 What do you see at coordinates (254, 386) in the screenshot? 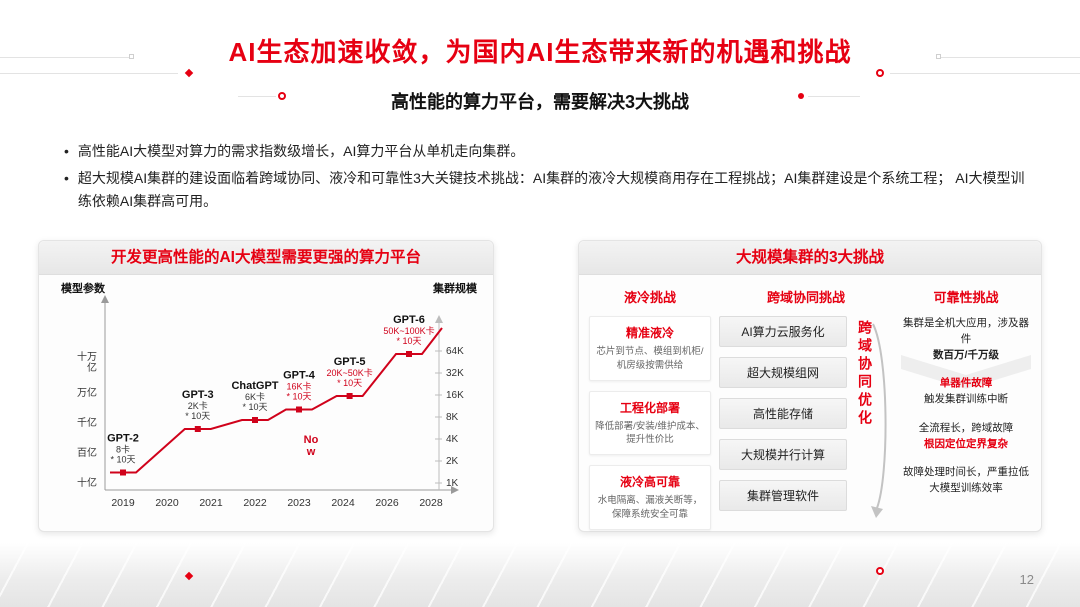
I see `svg-text: ChatGPT` at bounding box center [254, 386].